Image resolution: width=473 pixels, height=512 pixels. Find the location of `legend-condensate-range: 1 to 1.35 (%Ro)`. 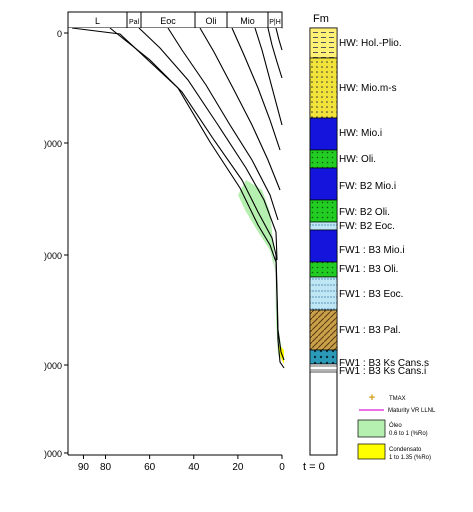

legend-condensate-range: 1 to 1.35 (%Ro) is located at coordinates (410, 458).